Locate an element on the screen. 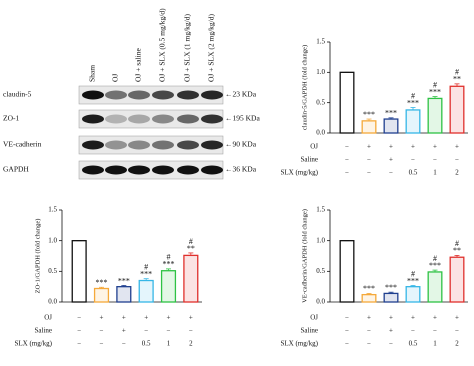  blot-column-label: OJ is located at coordinates (115, 78).